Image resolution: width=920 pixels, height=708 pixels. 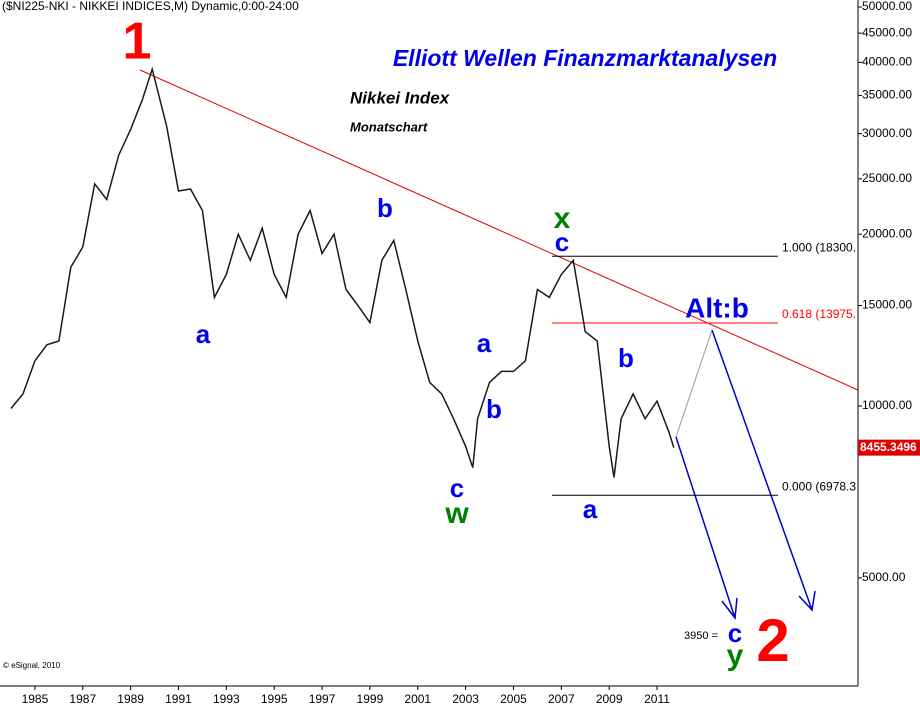 I want to click on y-tick-label: 30000.00, so click(x=887, y=133).